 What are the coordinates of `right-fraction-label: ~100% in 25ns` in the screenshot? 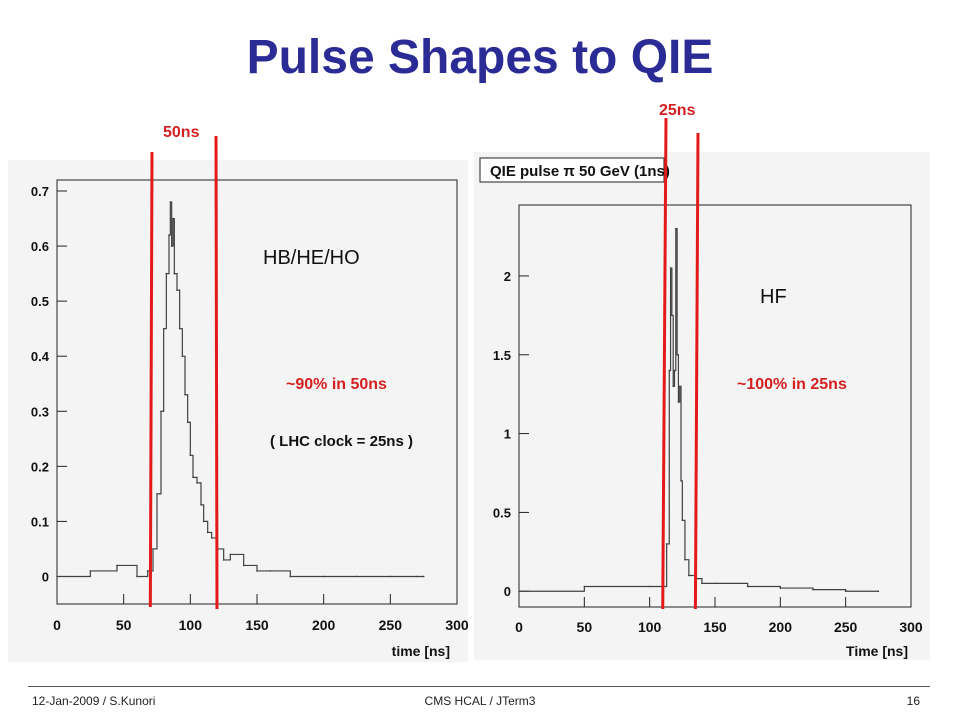 It's located at (792, 384).